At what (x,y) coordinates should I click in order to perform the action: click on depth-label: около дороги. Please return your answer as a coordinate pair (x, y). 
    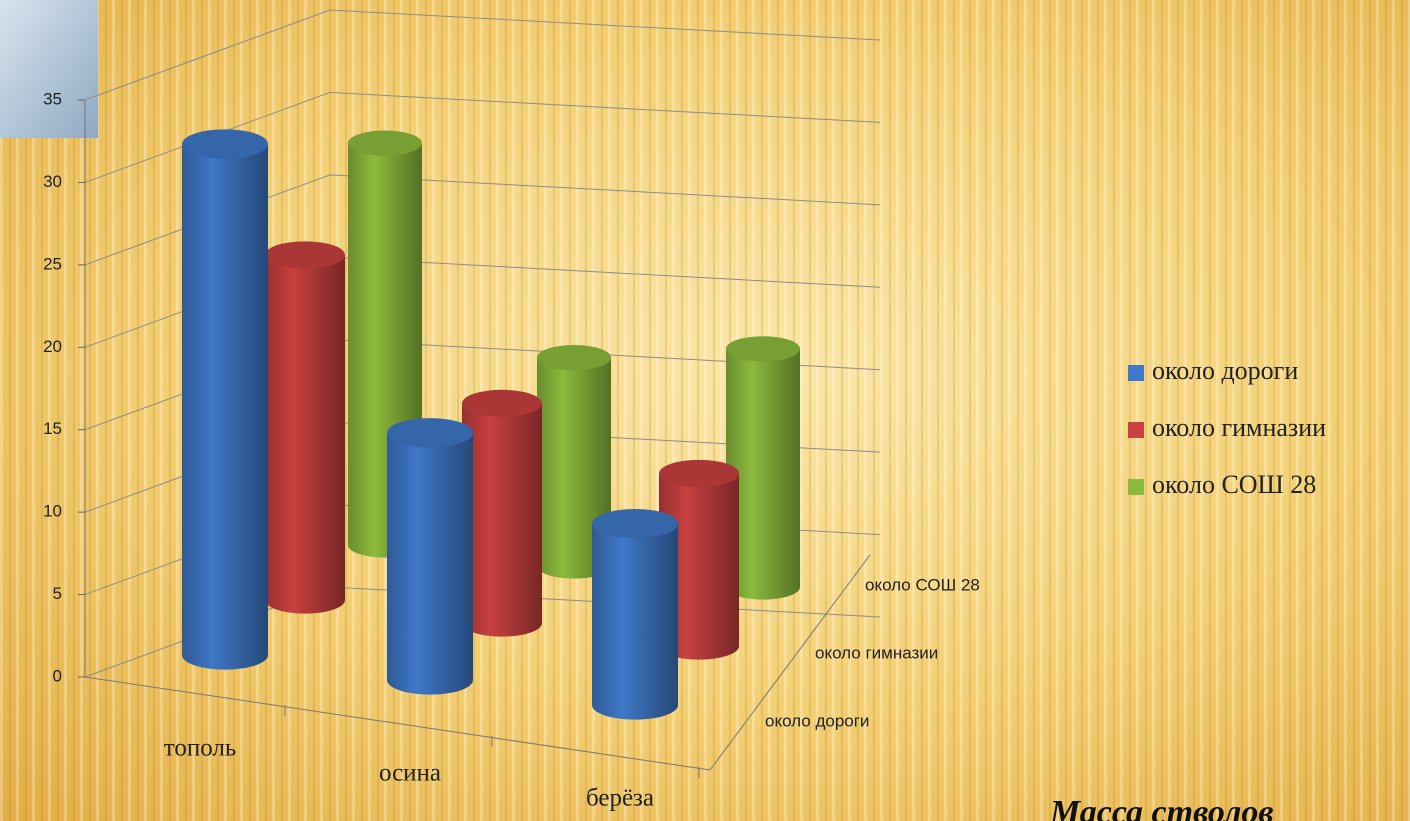
    Looking at the image, I should click on (817, 720).